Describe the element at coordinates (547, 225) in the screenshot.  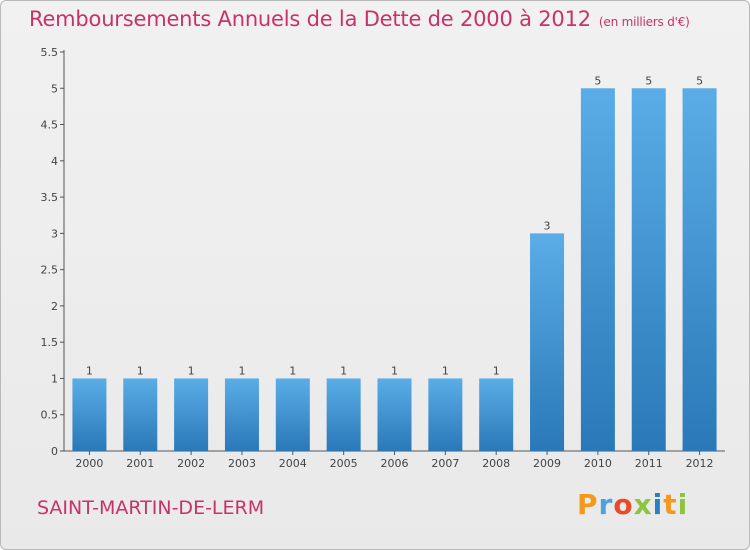
I see `data-label: 3` at that location.